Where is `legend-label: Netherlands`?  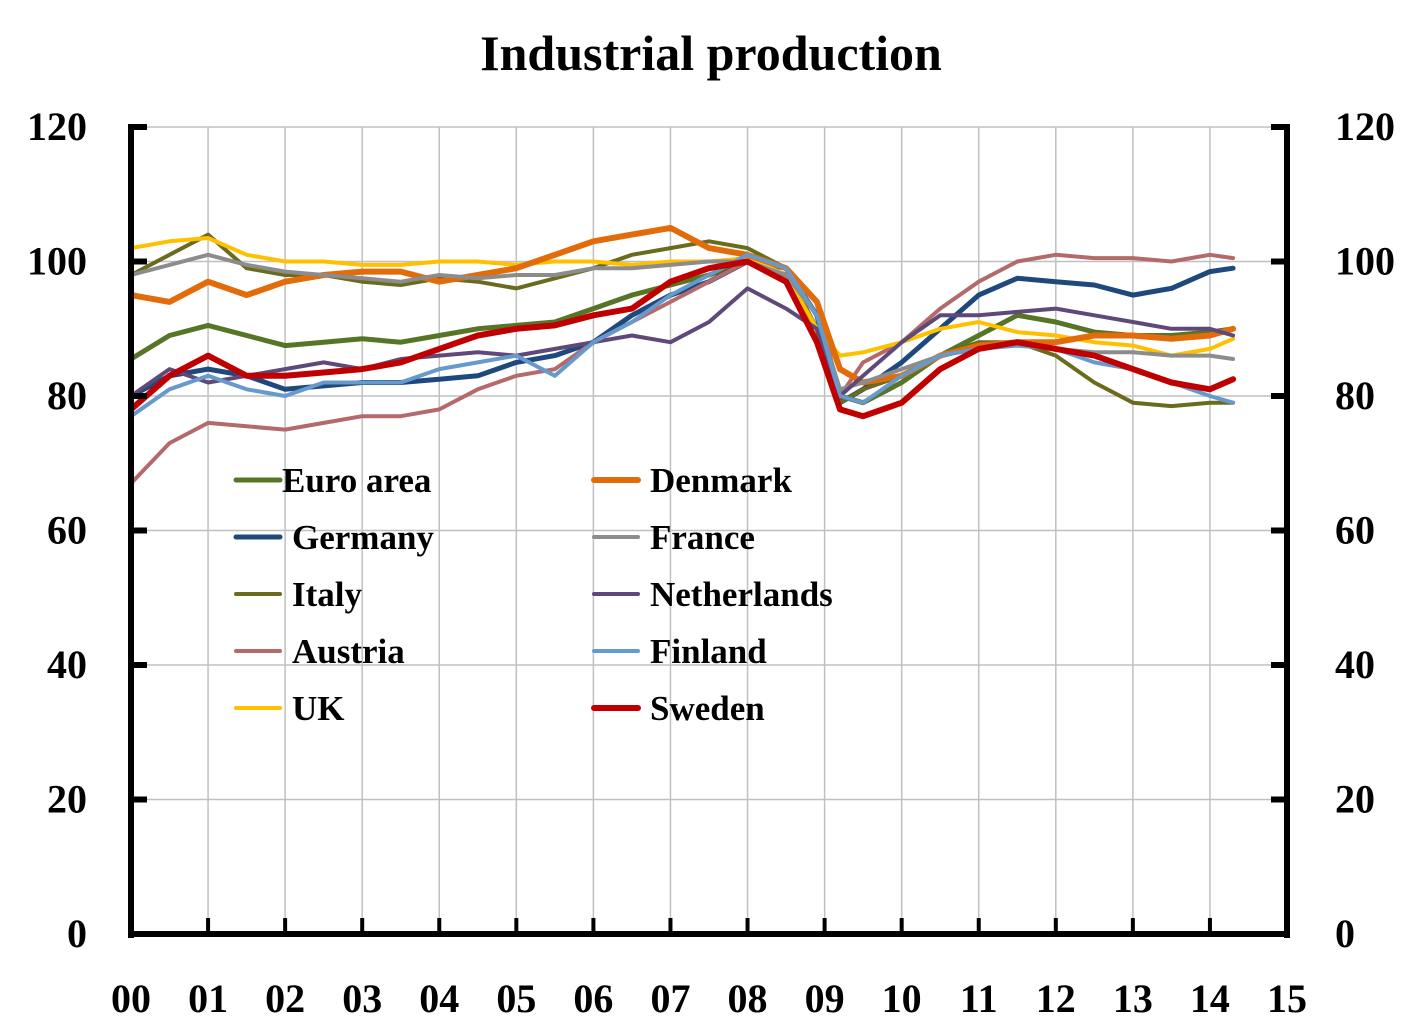
legend-label: Netherlands is located at coordinates (741, 594).